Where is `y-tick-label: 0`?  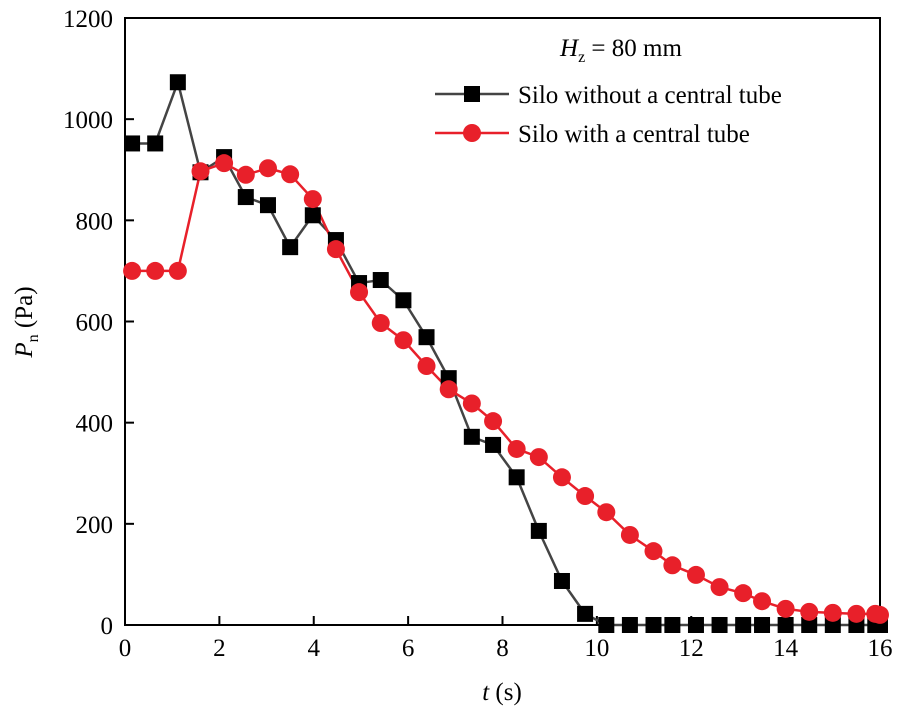
y-tick-label: 0 is located at coordinates (107, 626).